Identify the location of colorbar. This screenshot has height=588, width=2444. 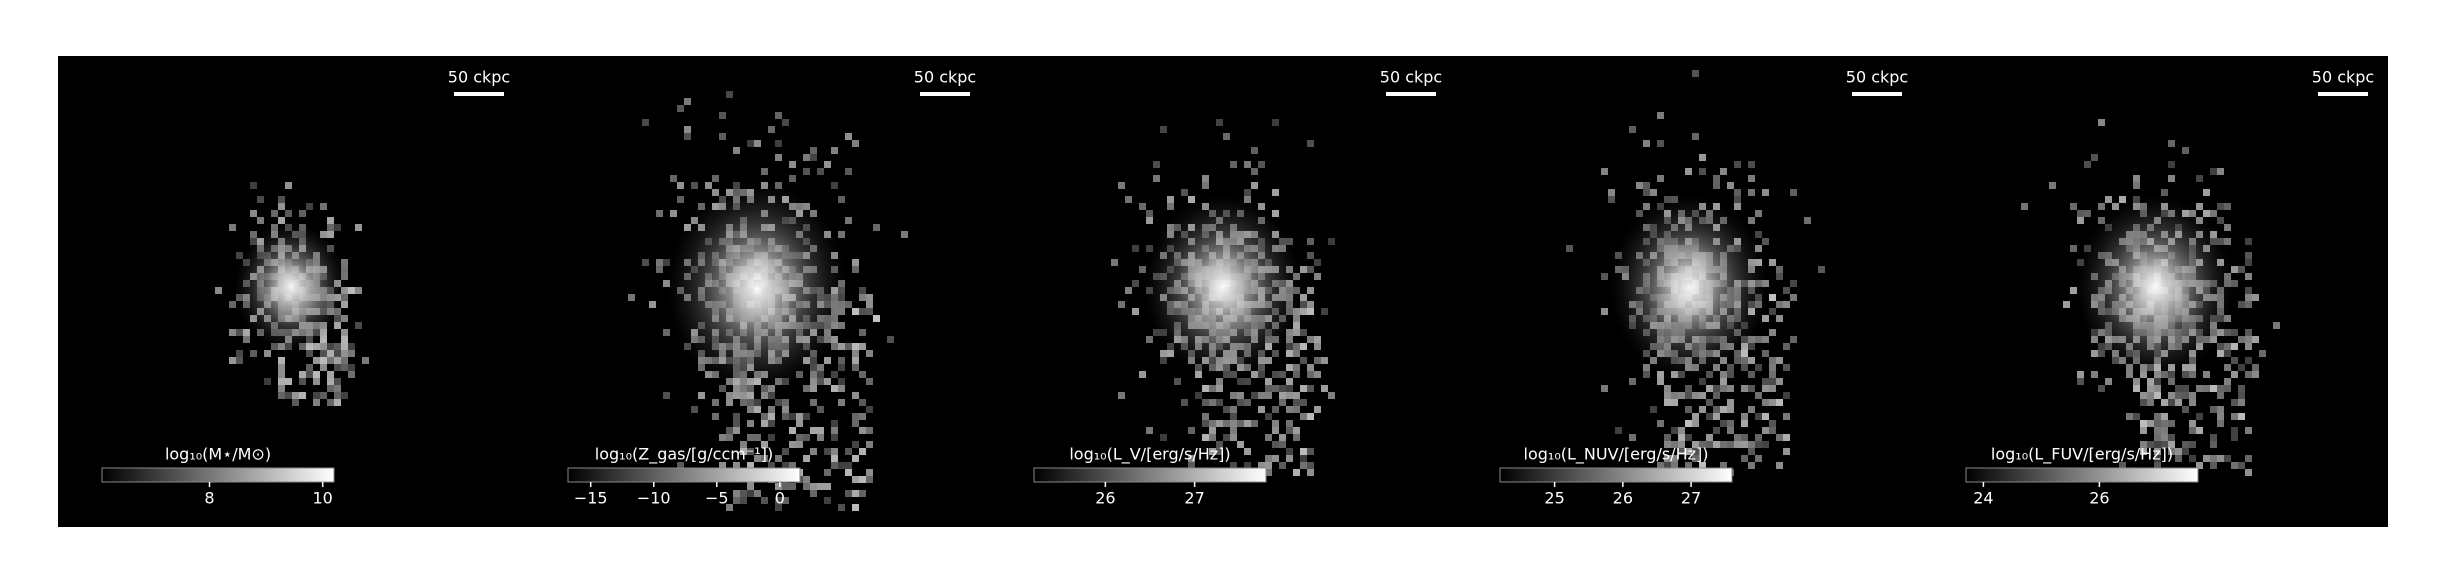
(218, 475).